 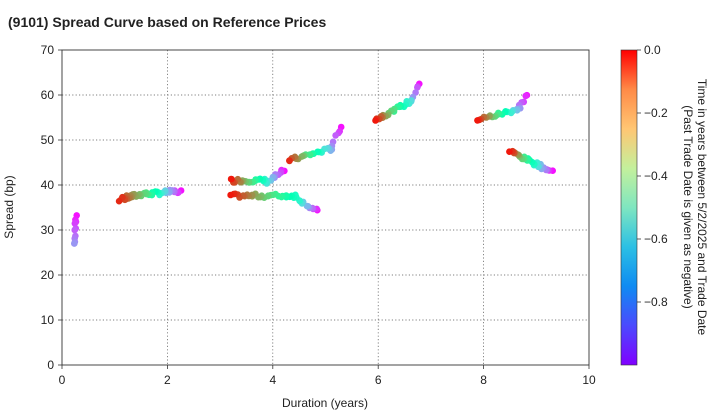 I want to click on x-tick-label: 8, so click(x=483, y=380).